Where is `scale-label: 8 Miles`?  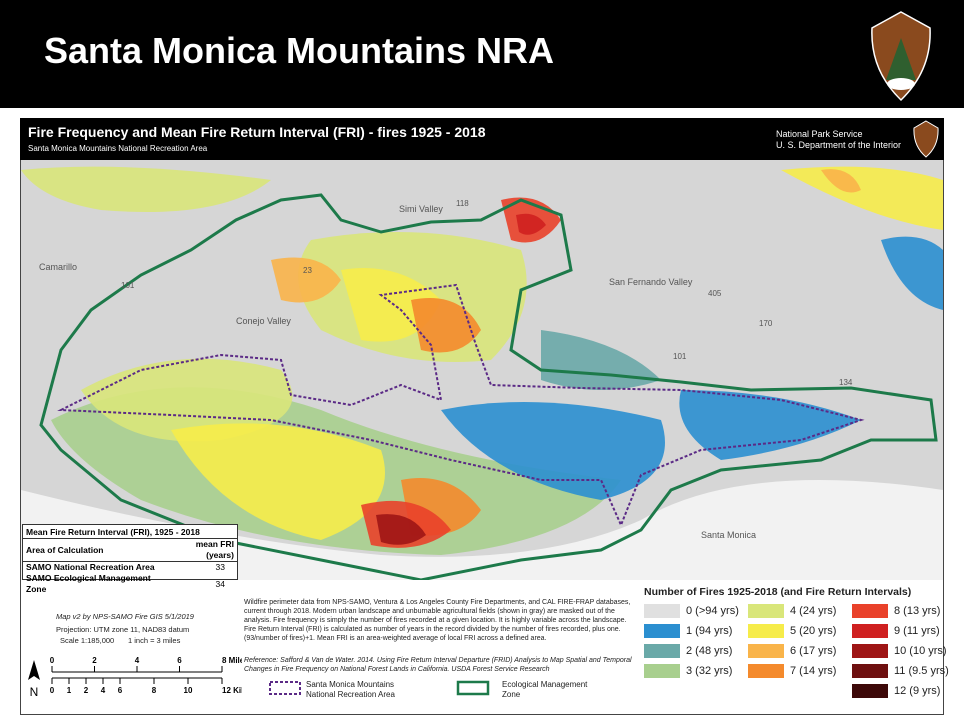
scale-label: 8 Miles is located at coordinates (232, 660).